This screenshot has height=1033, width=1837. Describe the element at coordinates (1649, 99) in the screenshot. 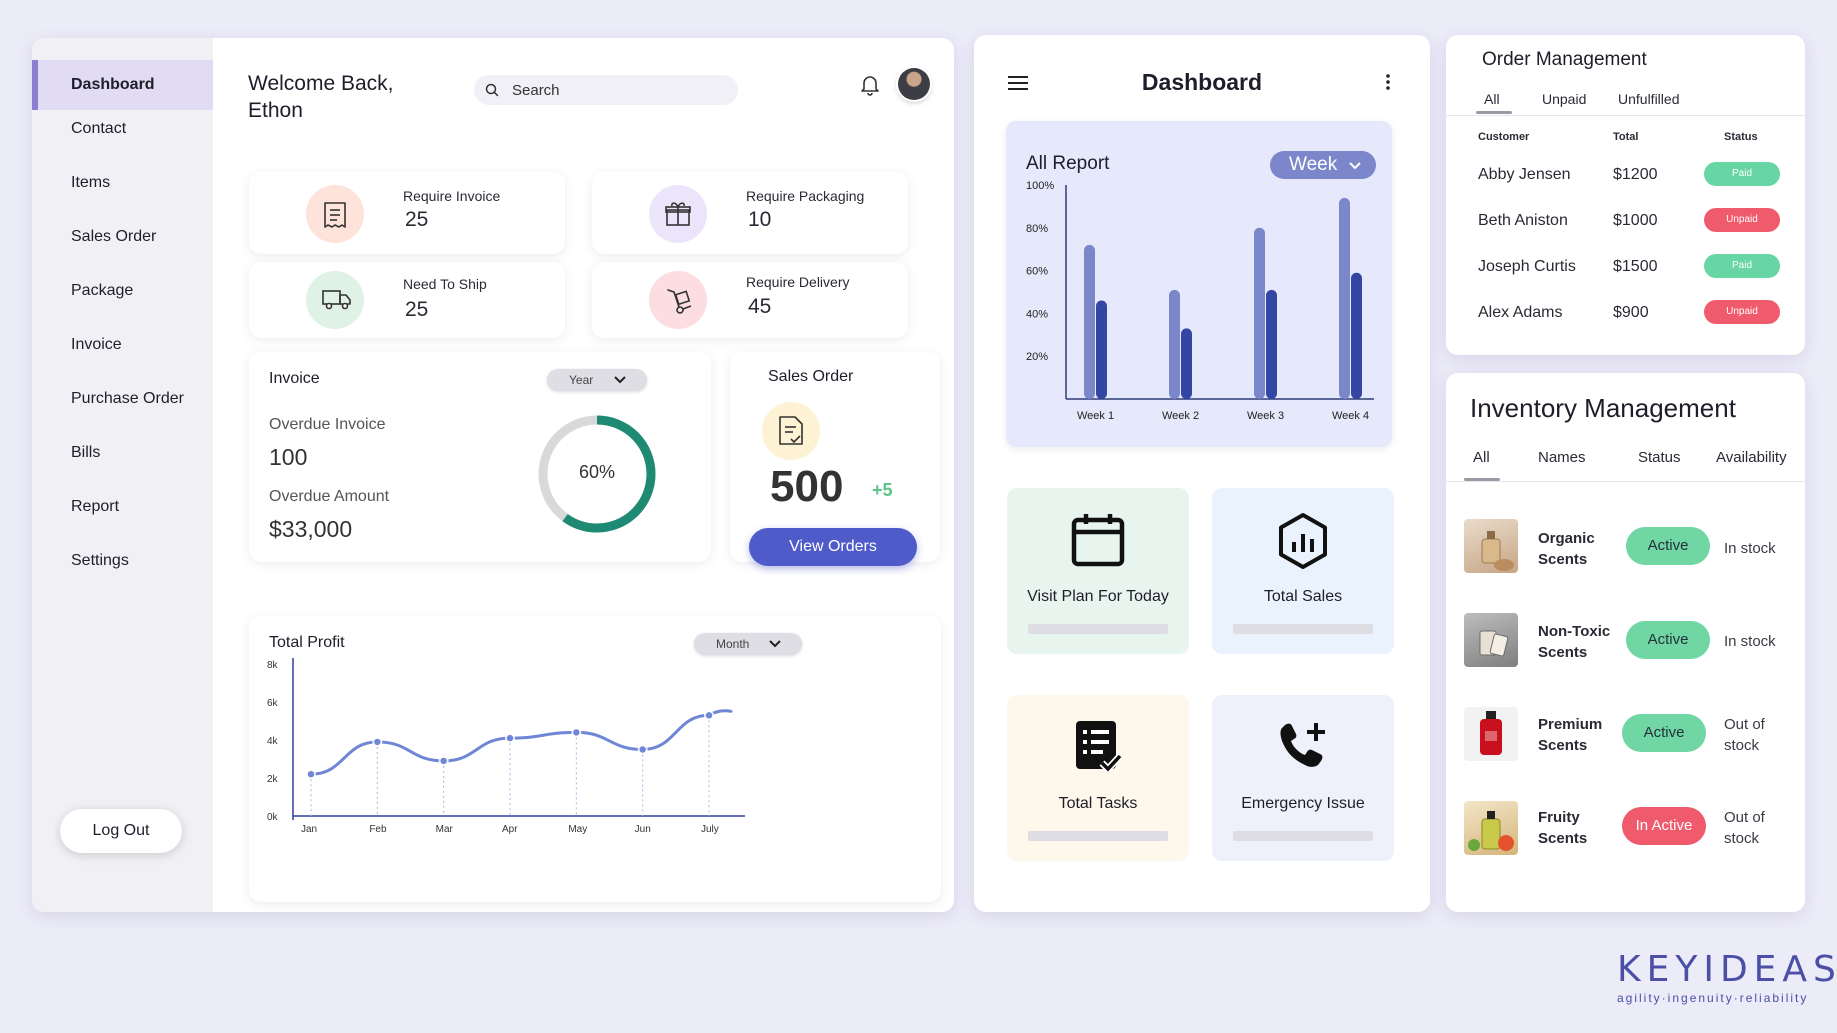

I see `tab-unfulfilled: Unfulfilled` at that location.